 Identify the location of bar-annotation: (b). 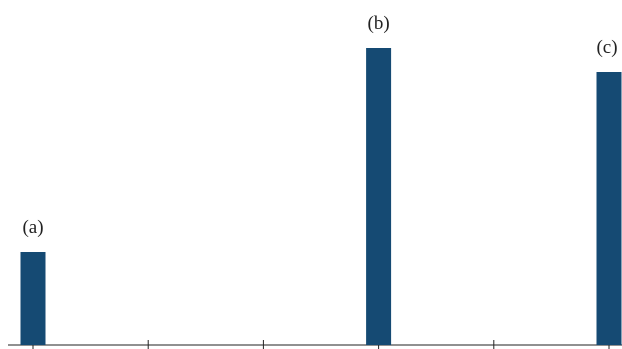
(379, 23).